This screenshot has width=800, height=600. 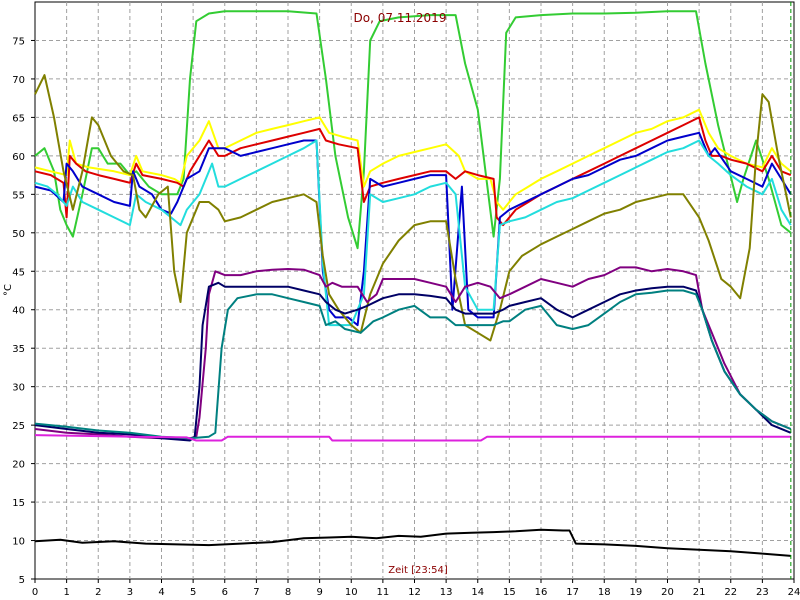 What do you see at coordinates (18, 157) in the screenshot?
I see `y-tick-label: 60` at bounding box center [18, 157].